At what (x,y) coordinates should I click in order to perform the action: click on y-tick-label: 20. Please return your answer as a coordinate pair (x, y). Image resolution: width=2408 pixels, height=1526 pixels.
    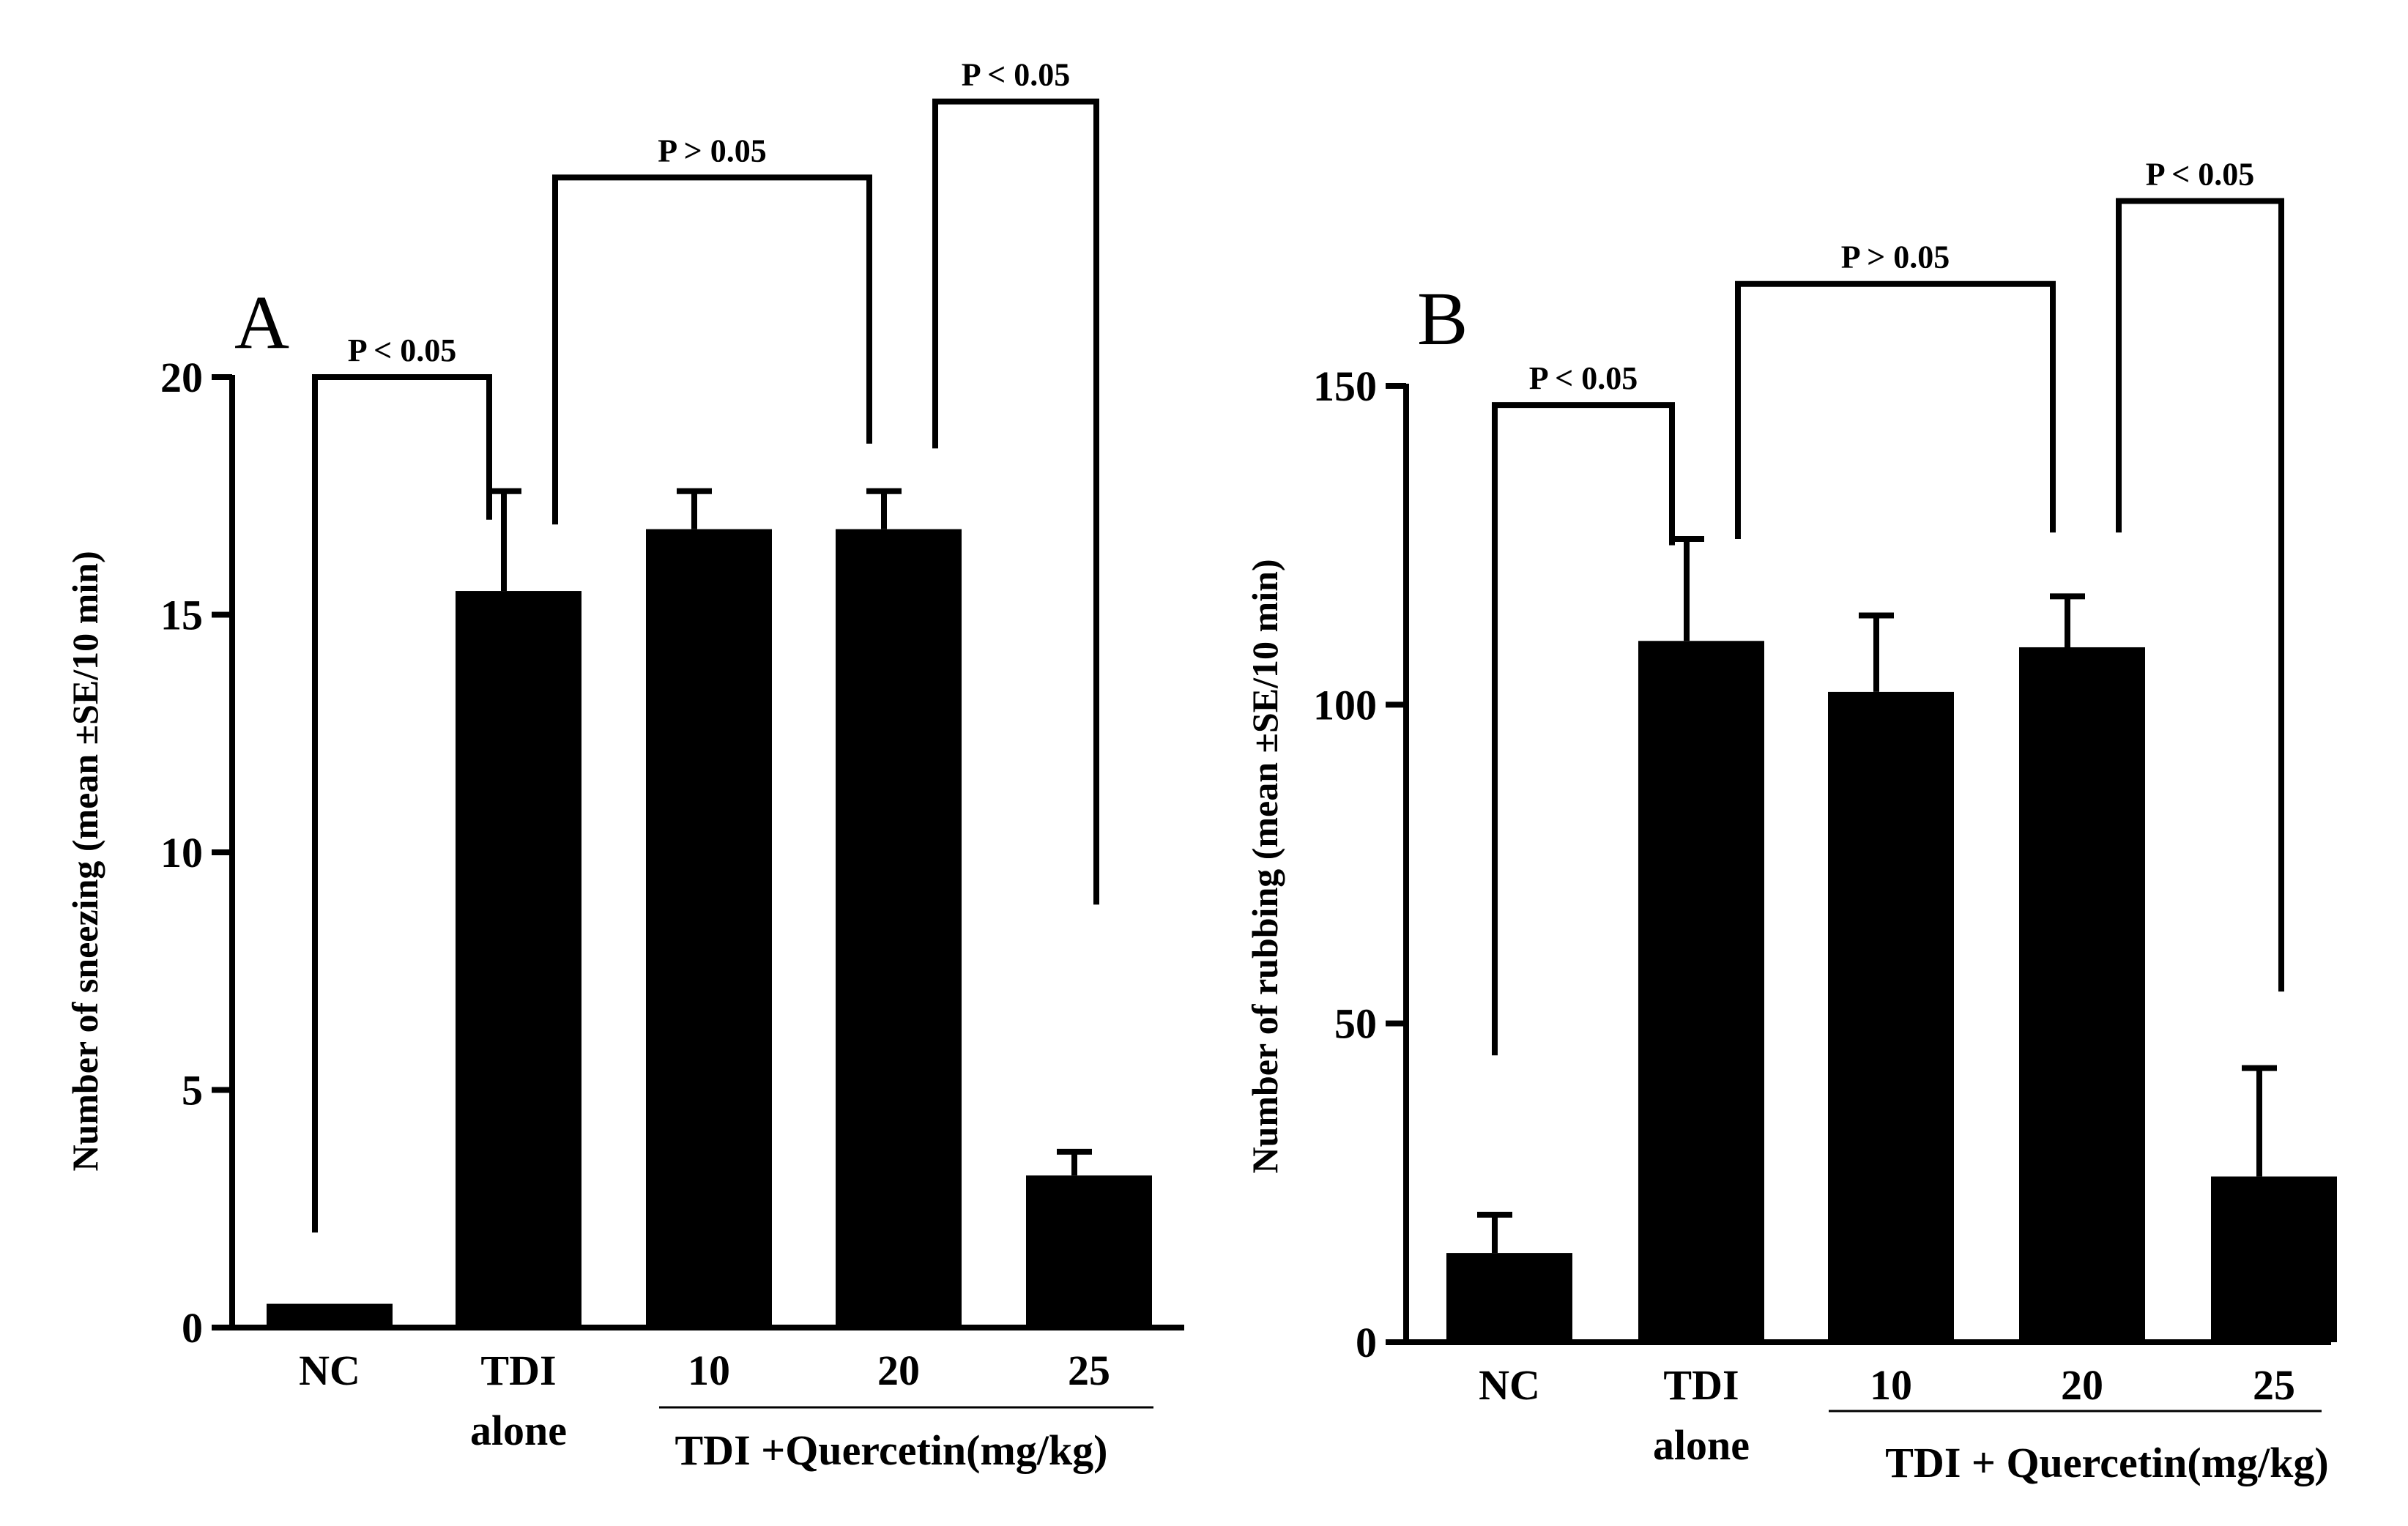
    Looking at the image, I should click on (181, 377).